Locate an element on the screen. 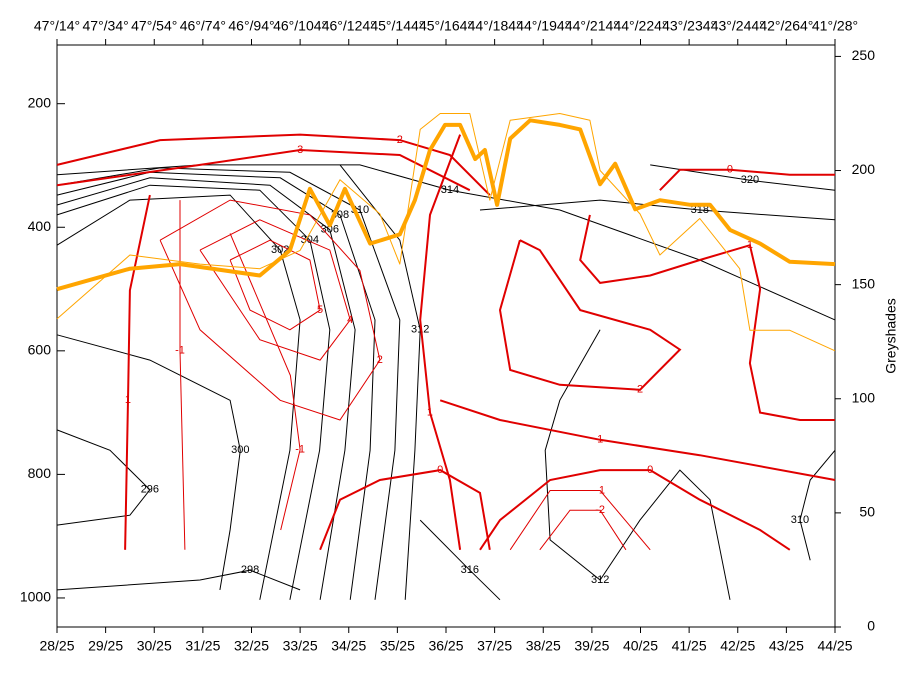 The image size is (908, 688). contour-label: 298 is located at coordinates (250, 570).